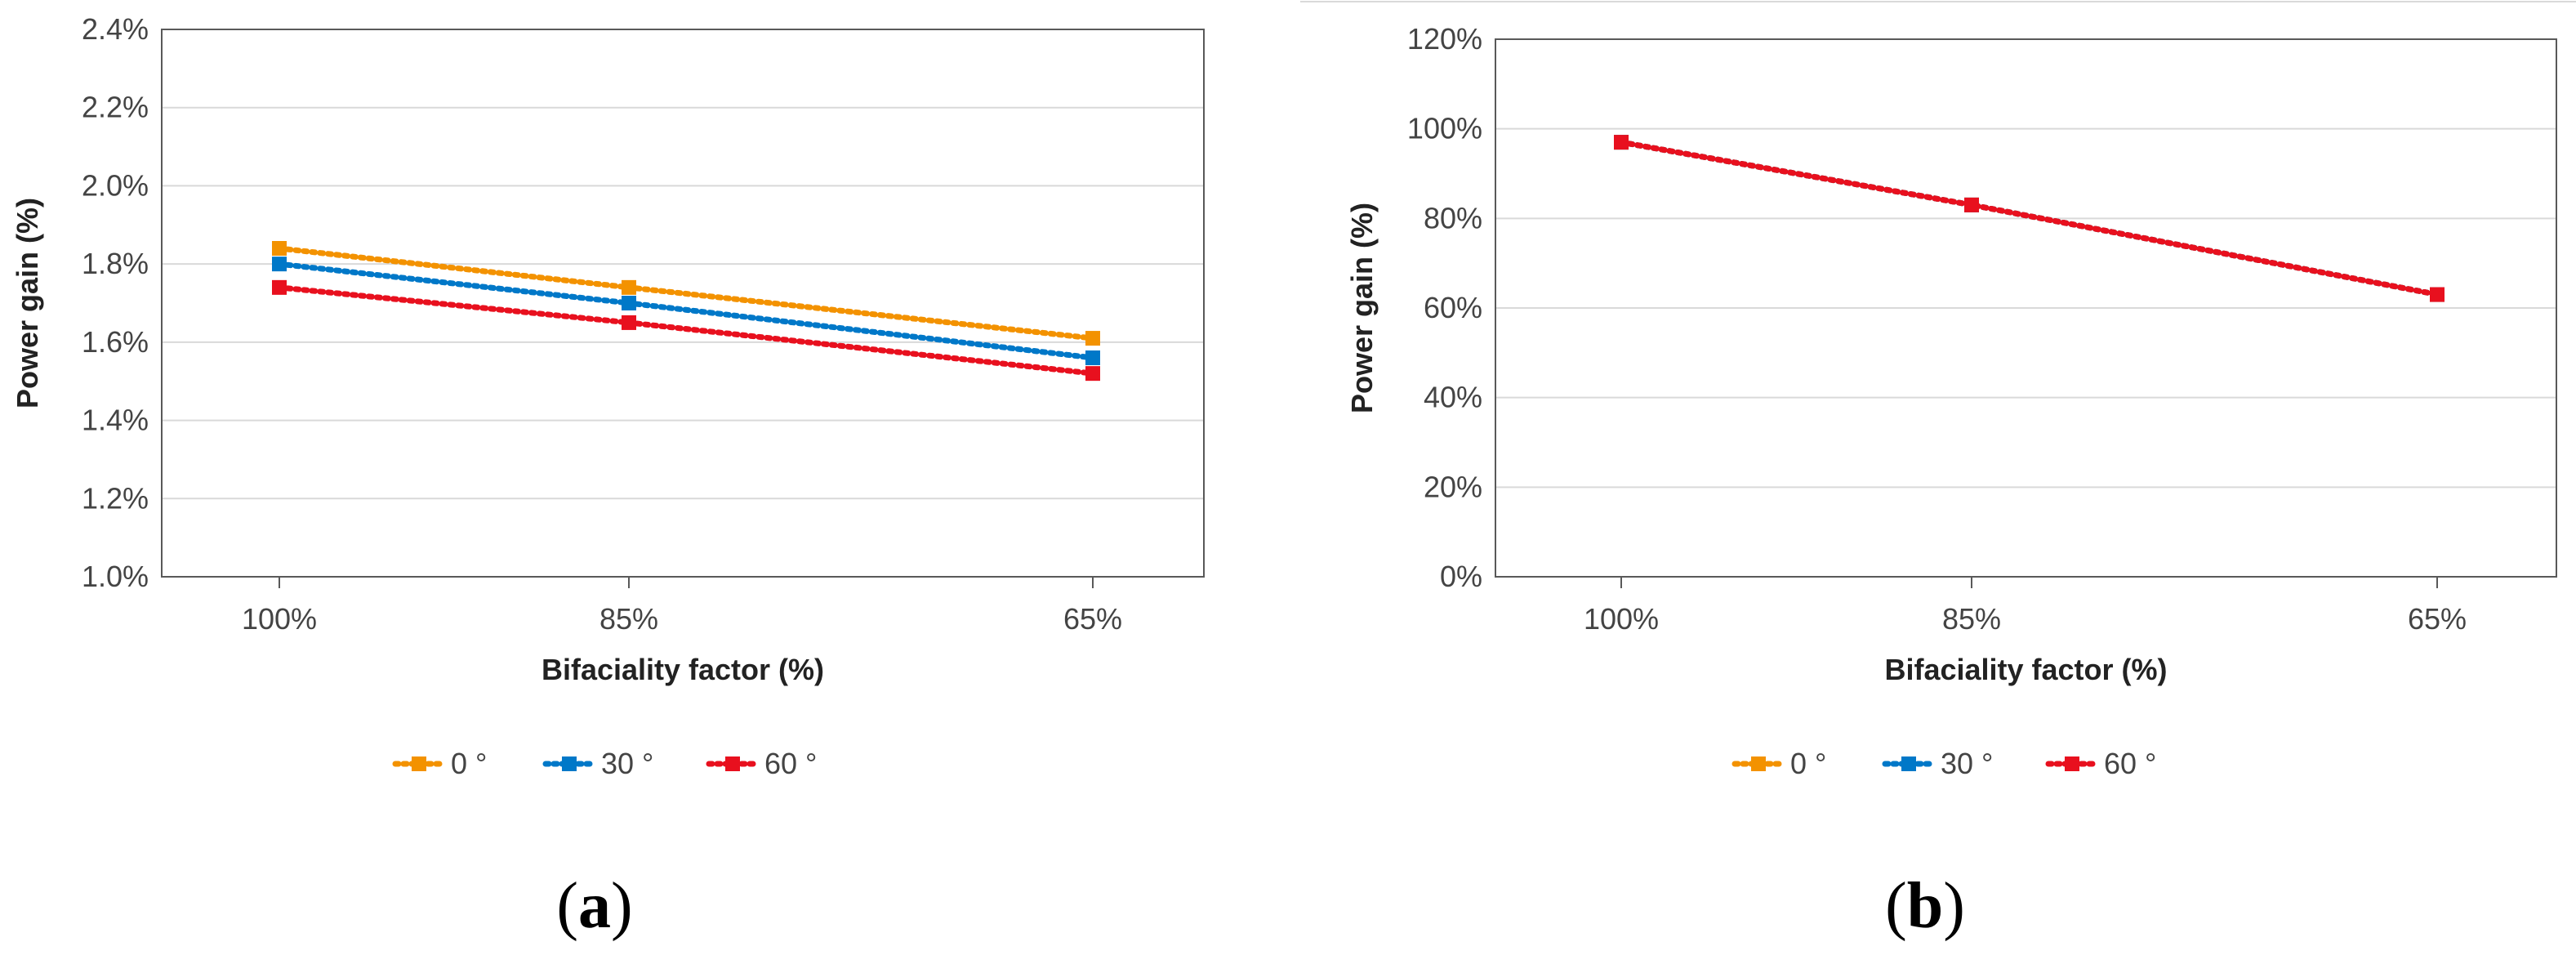 The height and width of the screenshot is (964, 2576). I want to click on panel-label-letter: a, so click(594, 906).